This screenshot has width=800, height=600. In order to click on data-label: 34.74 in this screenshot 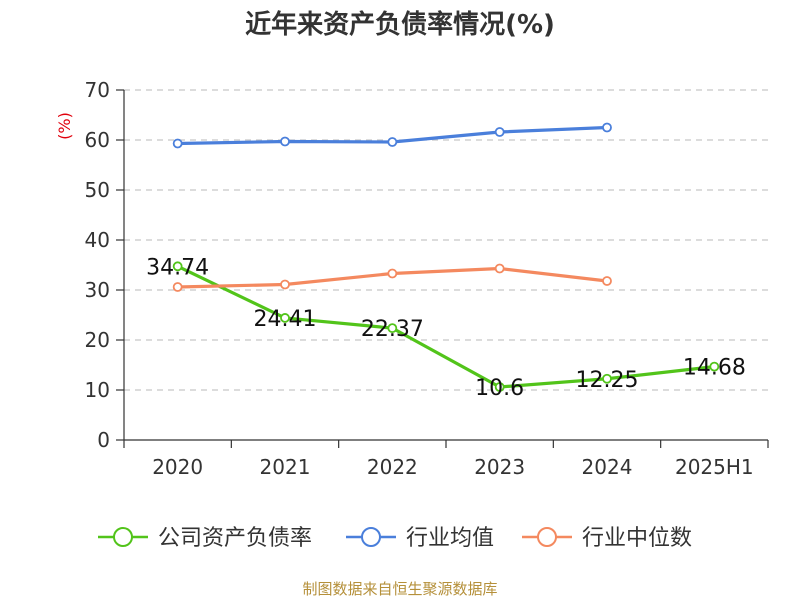, I will do `click(177, 267)`.